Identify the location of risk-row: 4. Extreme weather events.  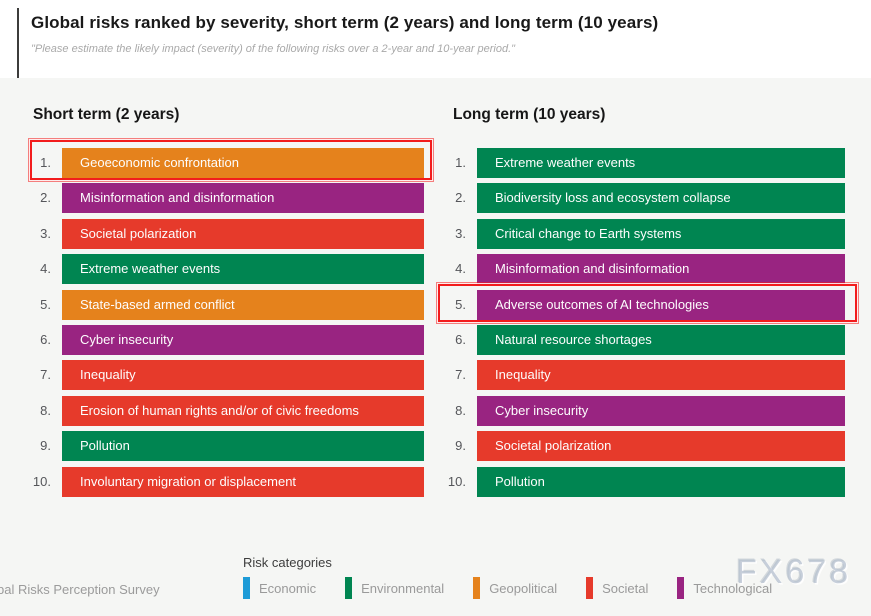
(217, 269).